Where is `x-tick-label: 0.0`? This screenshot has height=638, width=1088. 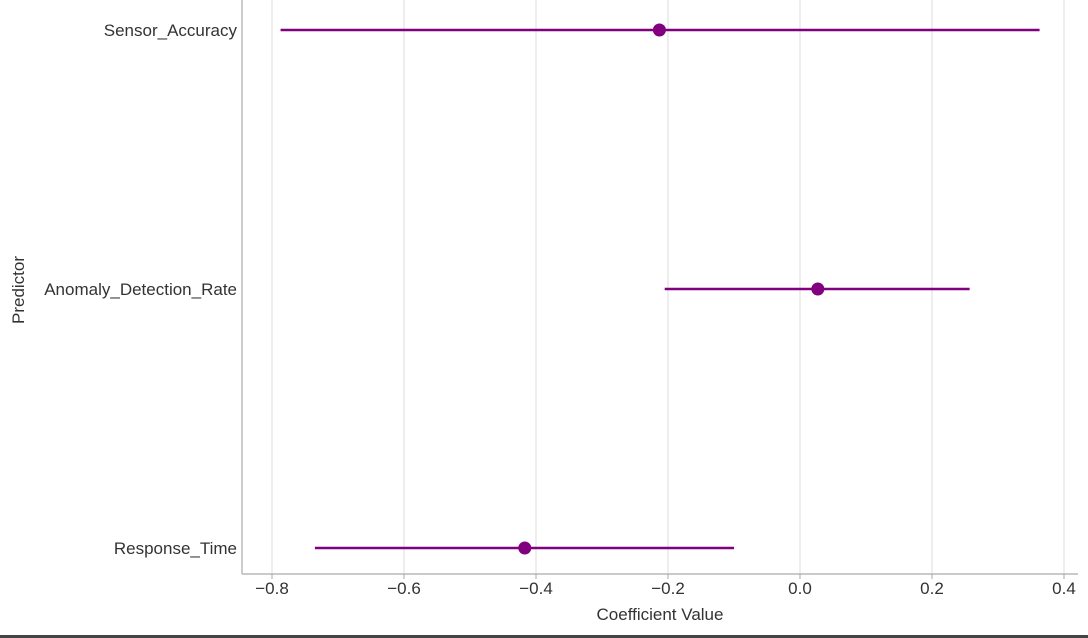 x-tick-label: 0.0 is located at coordinates (800, 588).